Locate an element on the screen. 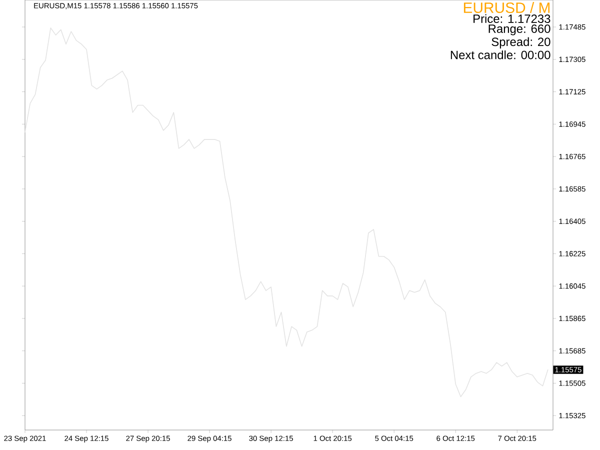 The image size is (600, 450). annotation: Next candle: 00:00 is located at coordinates (500, 55).